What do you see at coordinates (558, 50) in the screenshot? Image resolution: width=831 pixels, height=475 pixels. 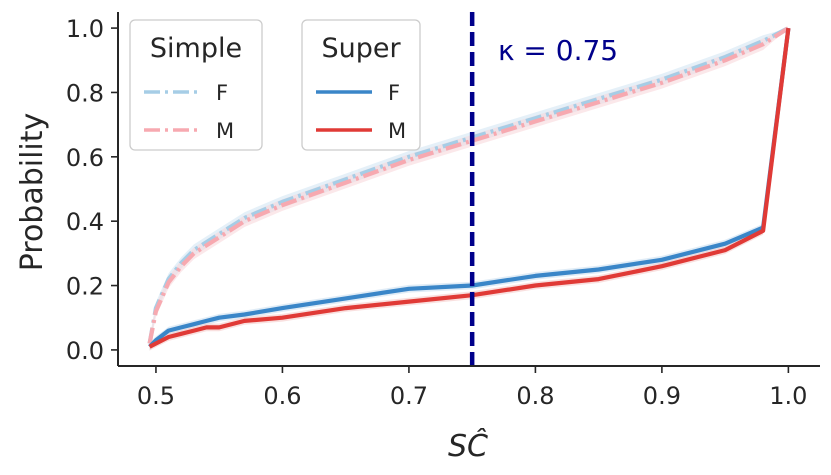 I see `kappa-annotation: κ = 0.75` at bounding box center [558, 50].